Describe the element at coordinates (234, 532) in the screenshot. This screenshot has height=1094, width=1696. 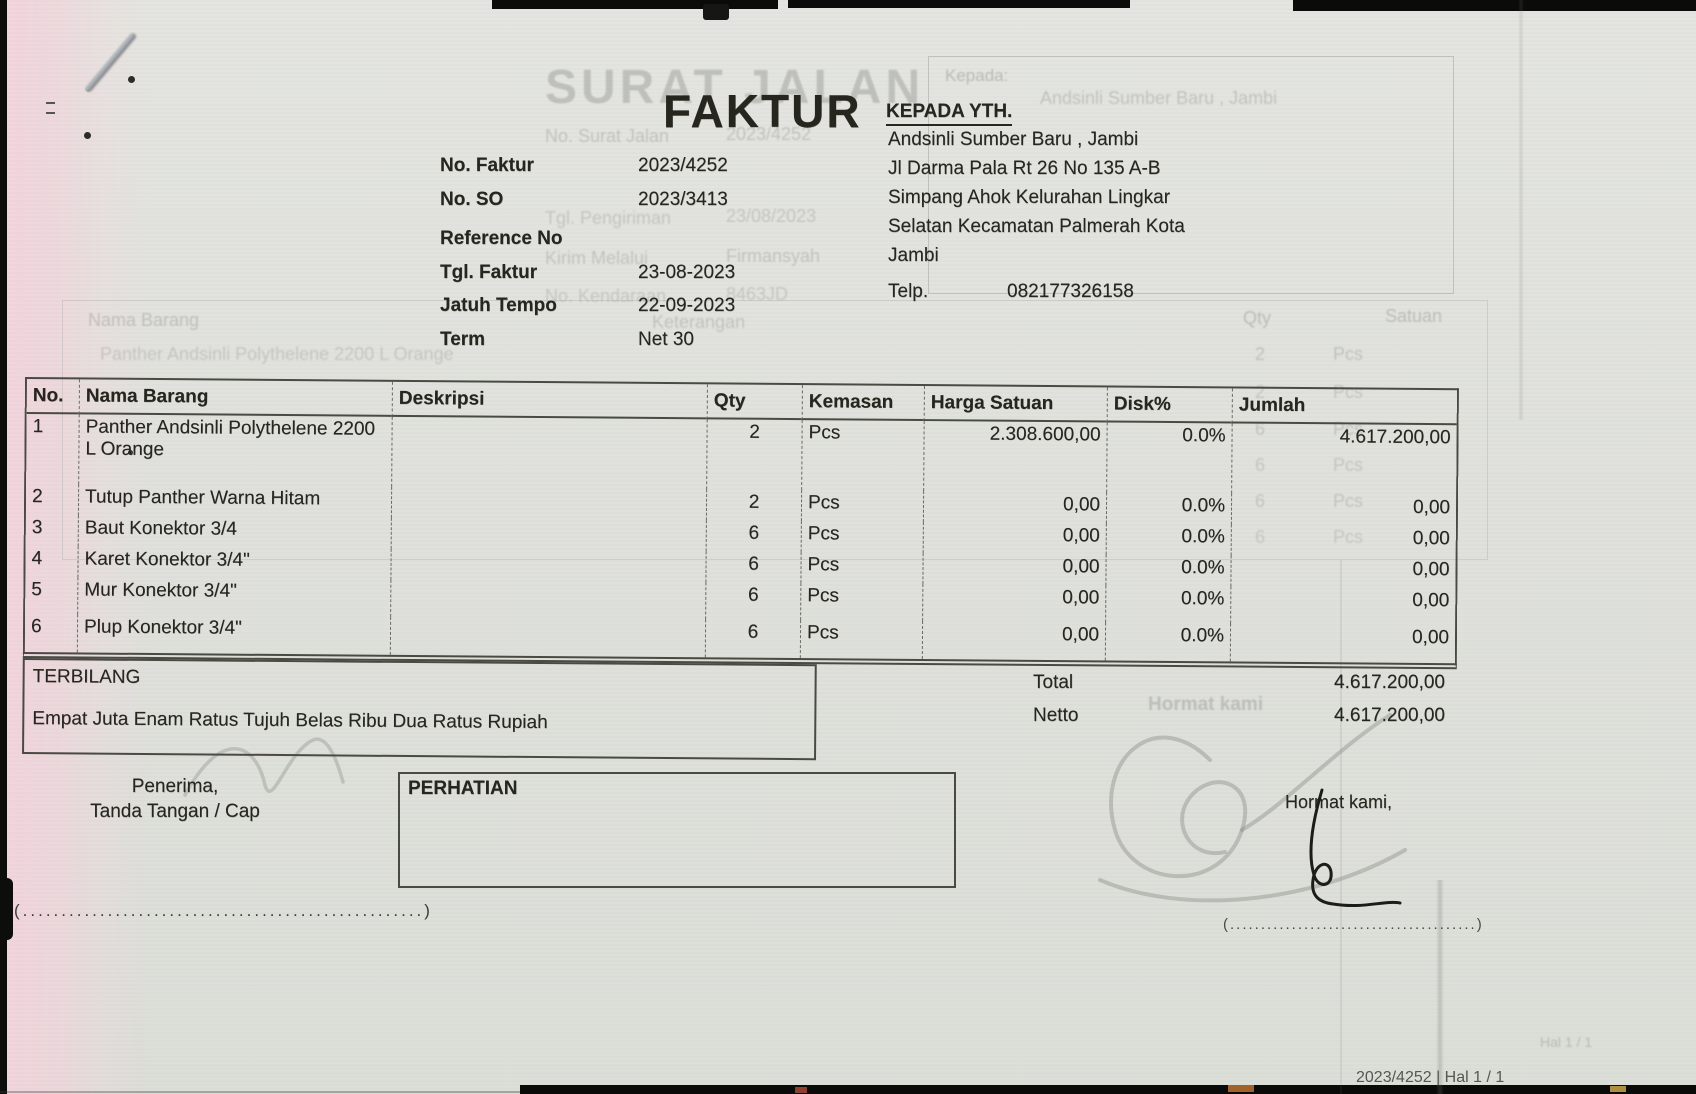
I see `cell-nama: Baut Konektor 3/4` at that location.